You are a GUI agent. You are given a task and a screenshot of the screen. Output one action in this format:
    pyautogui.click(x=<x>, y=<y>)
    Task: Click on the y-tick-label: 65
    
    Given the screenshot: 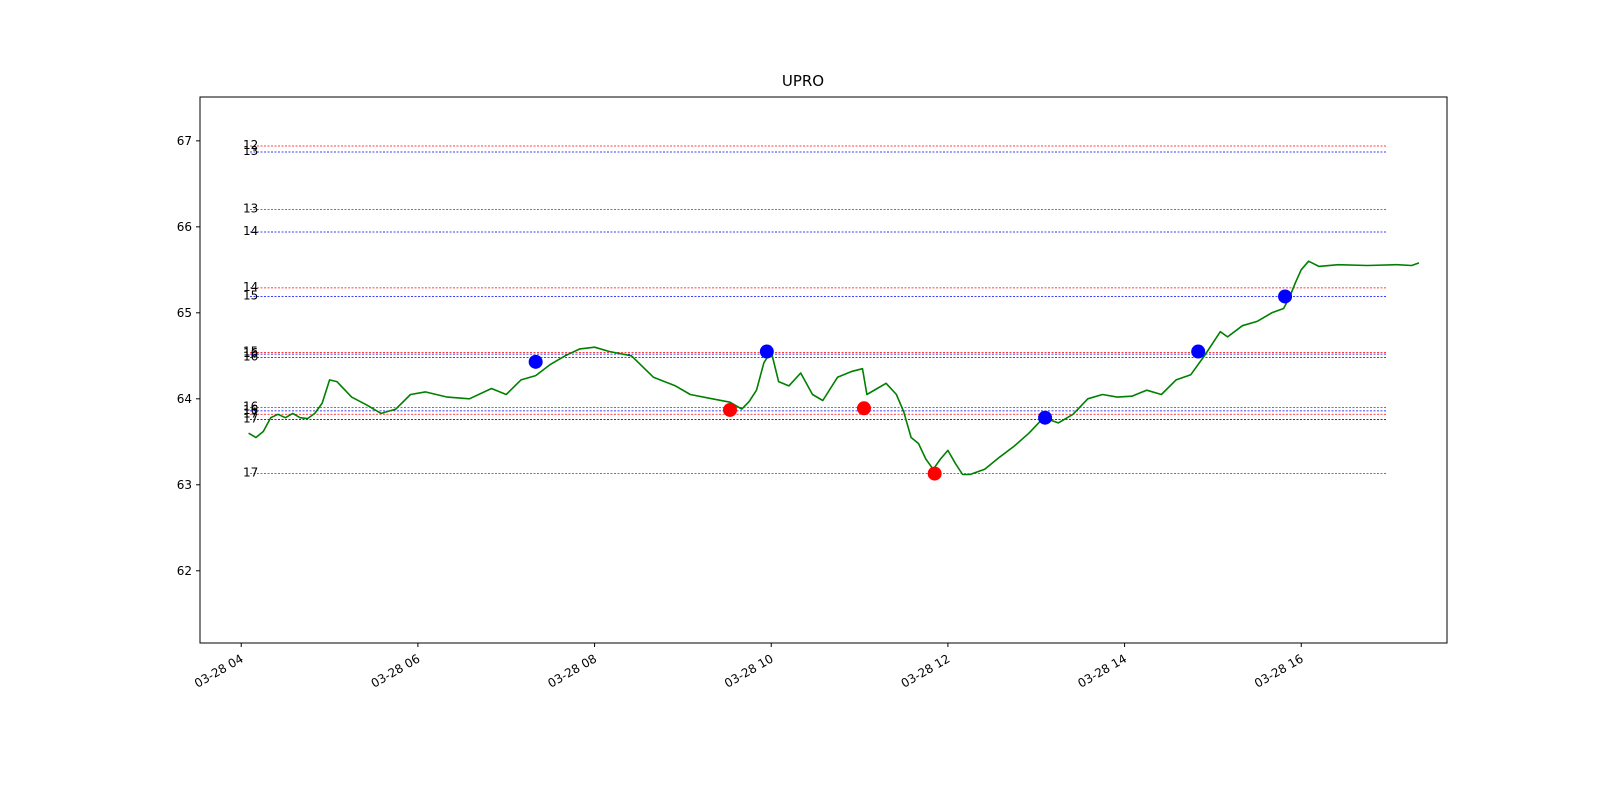 What is the action you would take?
    pyautogui.click(x=184, y=313)
    